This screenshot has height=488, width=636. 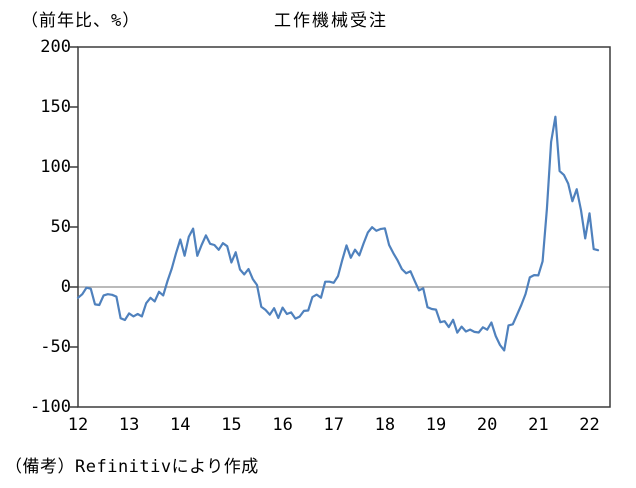 What do you see at coordinates (132, 467) in the screenshot?
I see `source-note: （備考）Refinitivにより作成` at bounding box center [132, 467].